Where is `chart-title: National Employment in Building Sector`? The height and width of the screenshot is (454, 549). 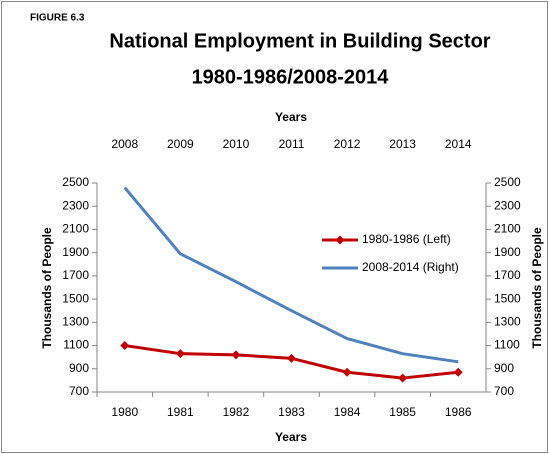 chart-title: National Employment in Building Sector is located at coordinates (299, 41).